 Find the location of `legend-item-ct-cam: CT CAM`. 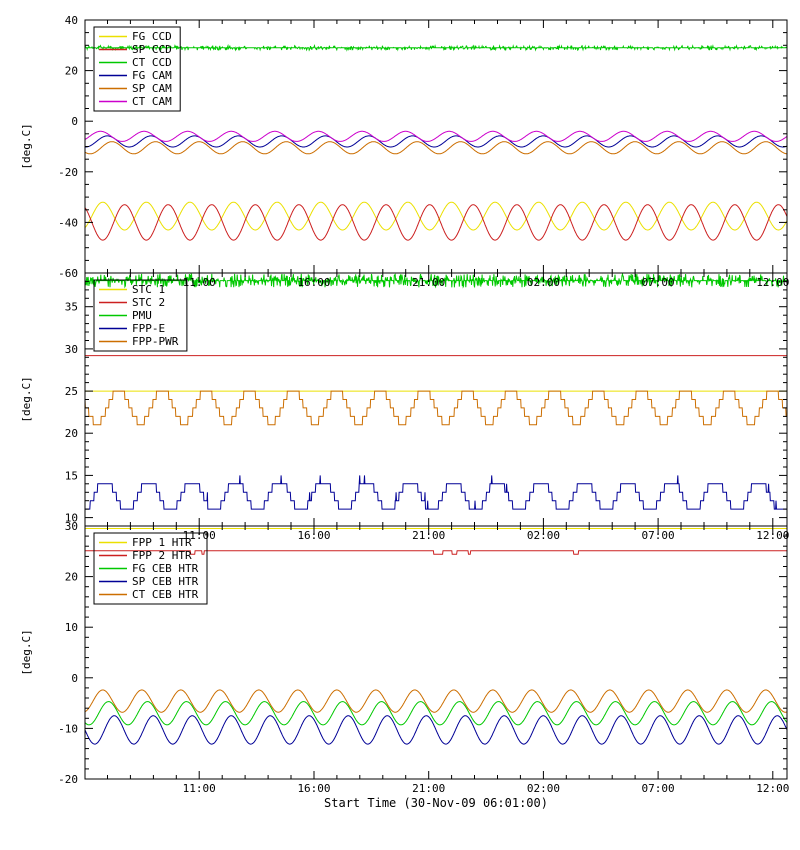

legend-item-ct-cam: CT CAM is located at coordinates (135, 101).